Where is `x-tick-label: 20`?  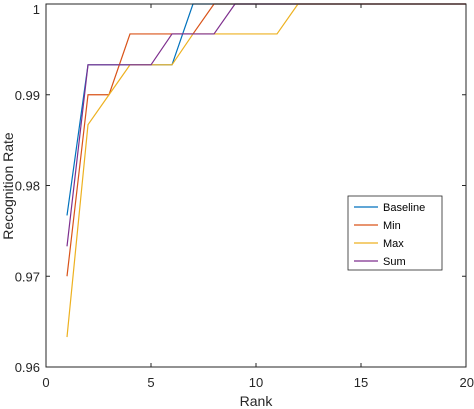 x-tick-label: 20 is located at coordinates (467, 382).